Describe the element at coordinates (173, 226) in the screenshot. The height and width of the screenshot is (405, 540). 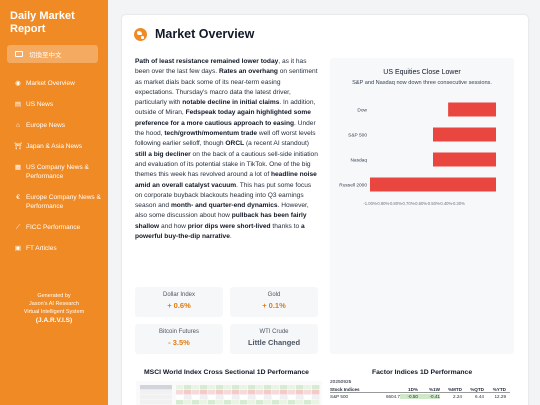
I see `body-text: and how` at that location.